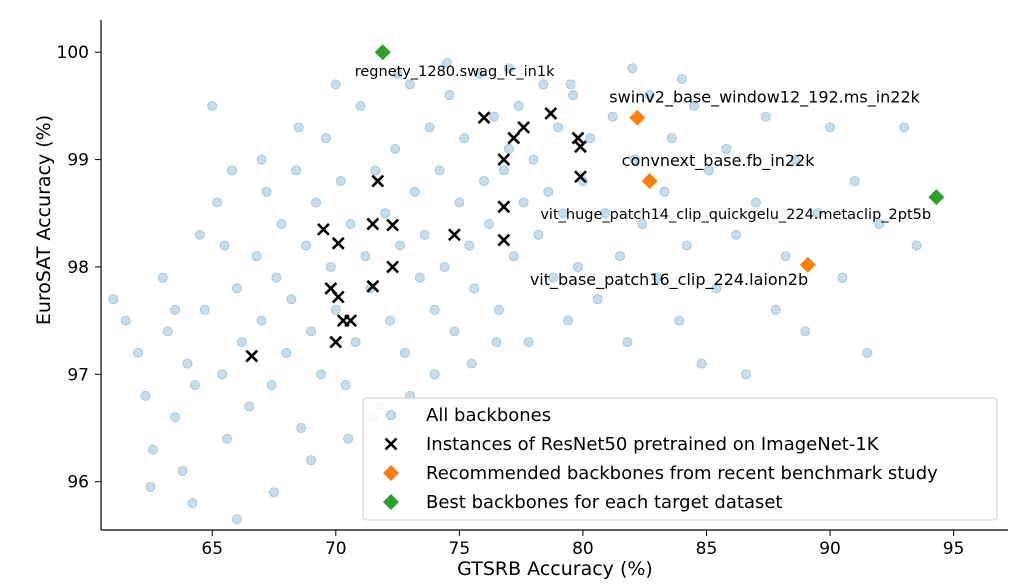  What do you see at coordinates (416, 234) in the screenshot?
I see `resnet50-points` at bounding box center [416, 234].